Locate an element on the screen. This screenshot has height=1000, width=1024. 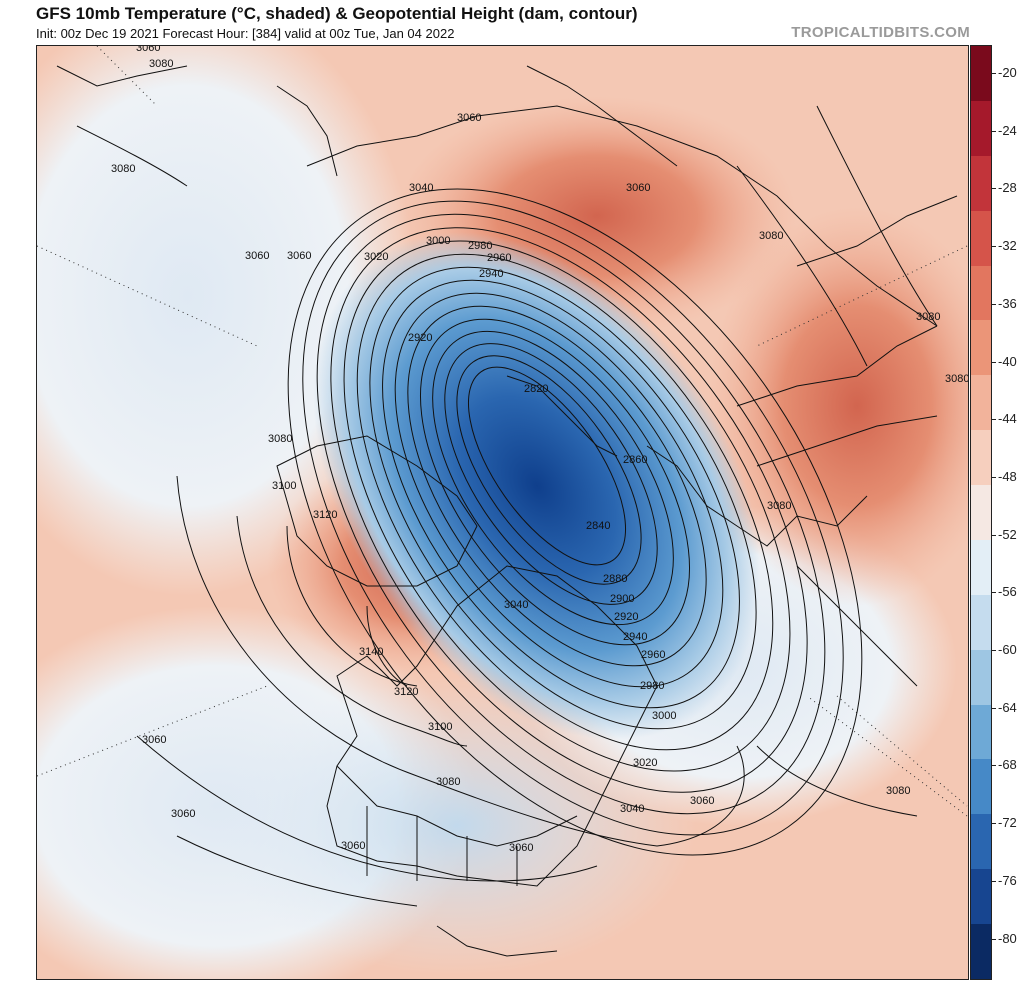
contour-label: 3140 is located at coordinates (371, 652).